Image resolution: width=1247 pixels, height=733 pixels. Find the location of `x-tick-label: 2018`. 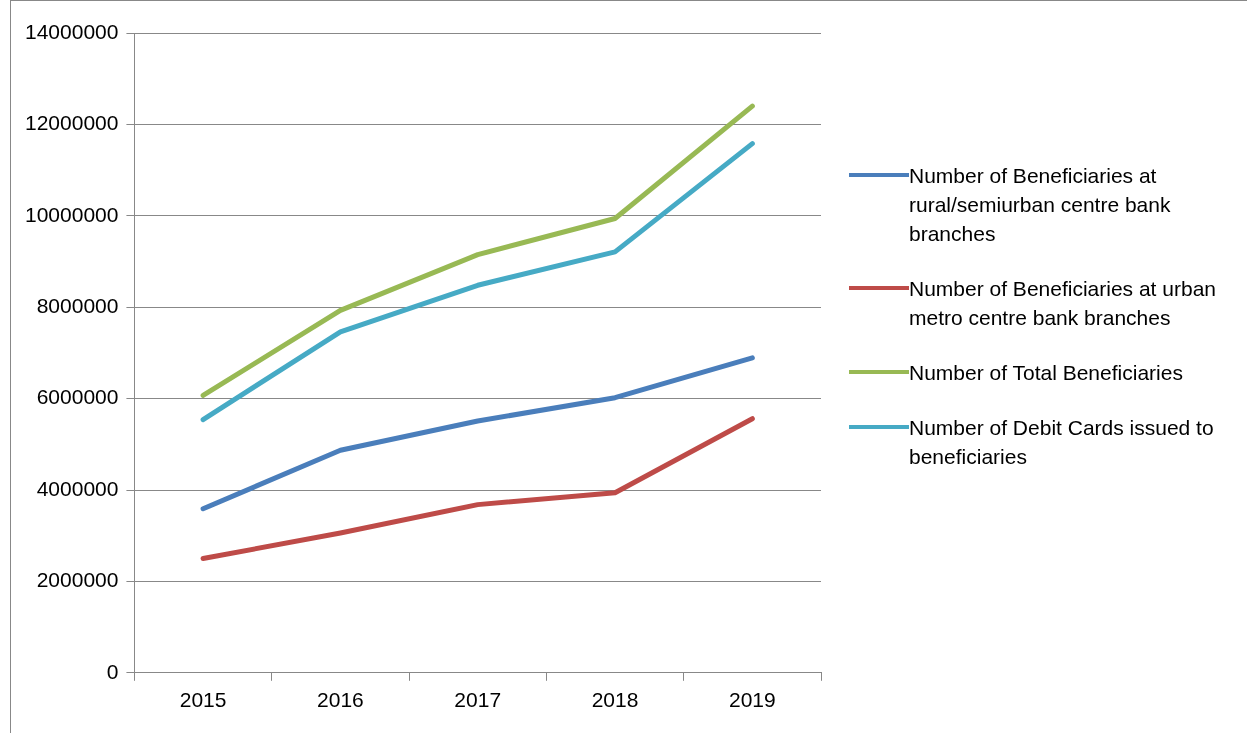

x-tick-label: 2018 is located at coordinates (615, 700).